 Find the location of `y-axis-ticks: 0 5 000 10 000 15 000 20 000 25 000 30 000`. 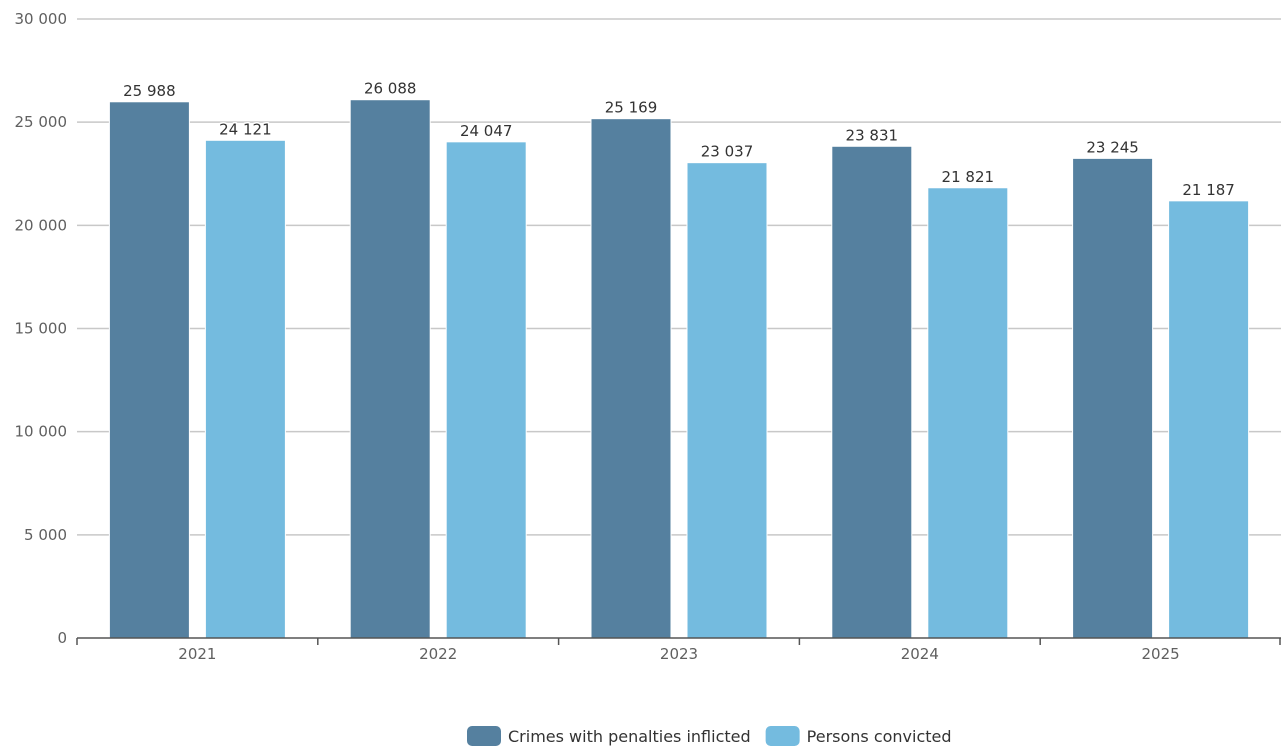

y-axis-ticks: 0 5 000 10 000 15 000 20 000 25 000 30 000 is located at coordinates (41, 328).